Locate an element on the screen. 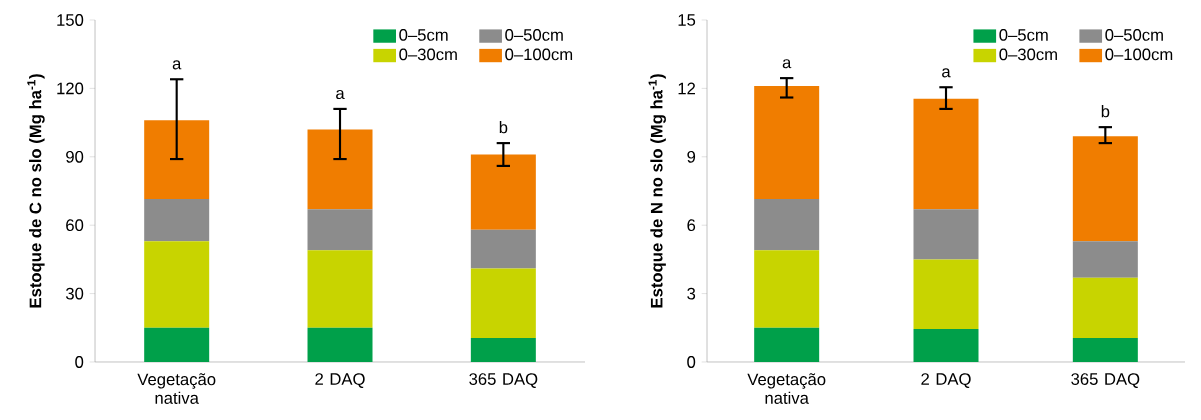 The width and height of the screenshot is (1201, 420). y-tick-label: 9 is located at coordinates (691, 156).